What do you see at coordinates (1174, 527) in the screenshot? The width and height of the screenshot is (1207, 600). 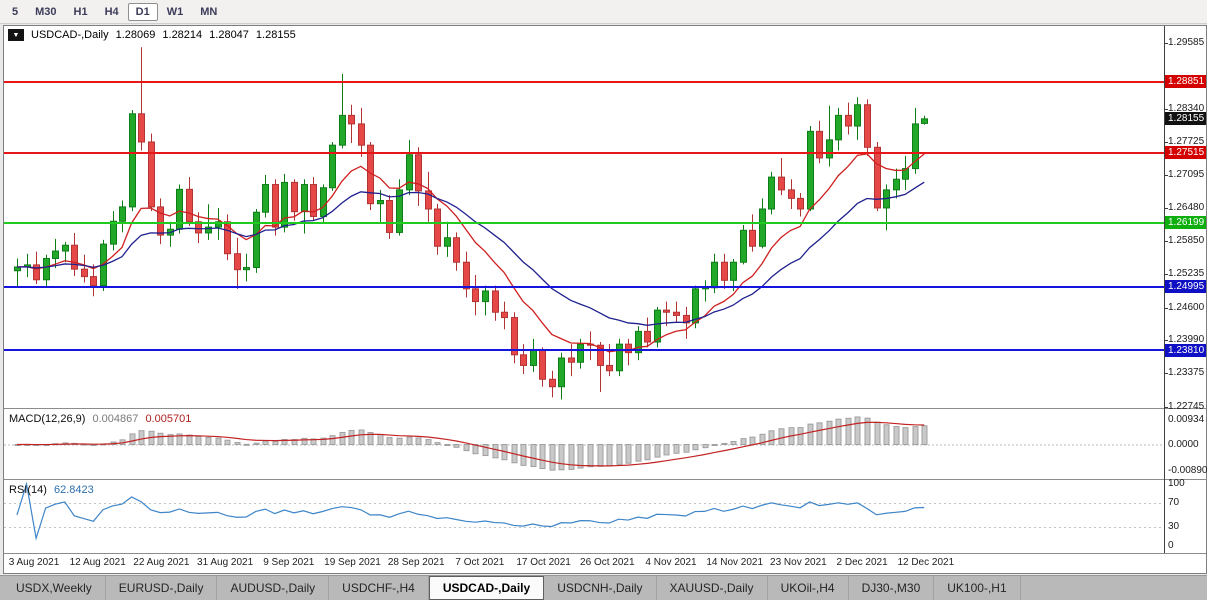 I see `rsi-axis-label: 30` at bounding box center [1174, 527].